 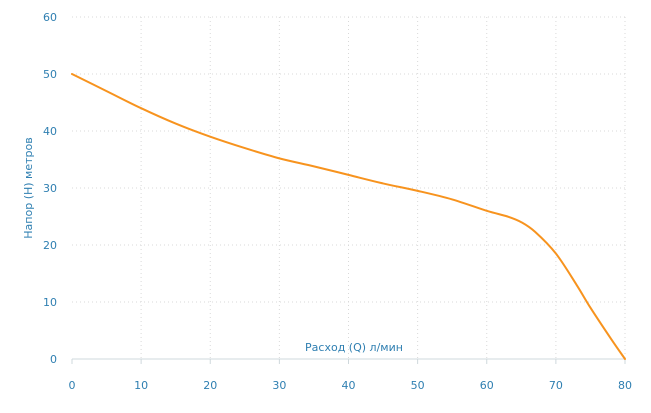 What do you see at coordinates (50, 245) in the screenshot?
I see `y-tick-label: 20` at bounding box center [50, 245].